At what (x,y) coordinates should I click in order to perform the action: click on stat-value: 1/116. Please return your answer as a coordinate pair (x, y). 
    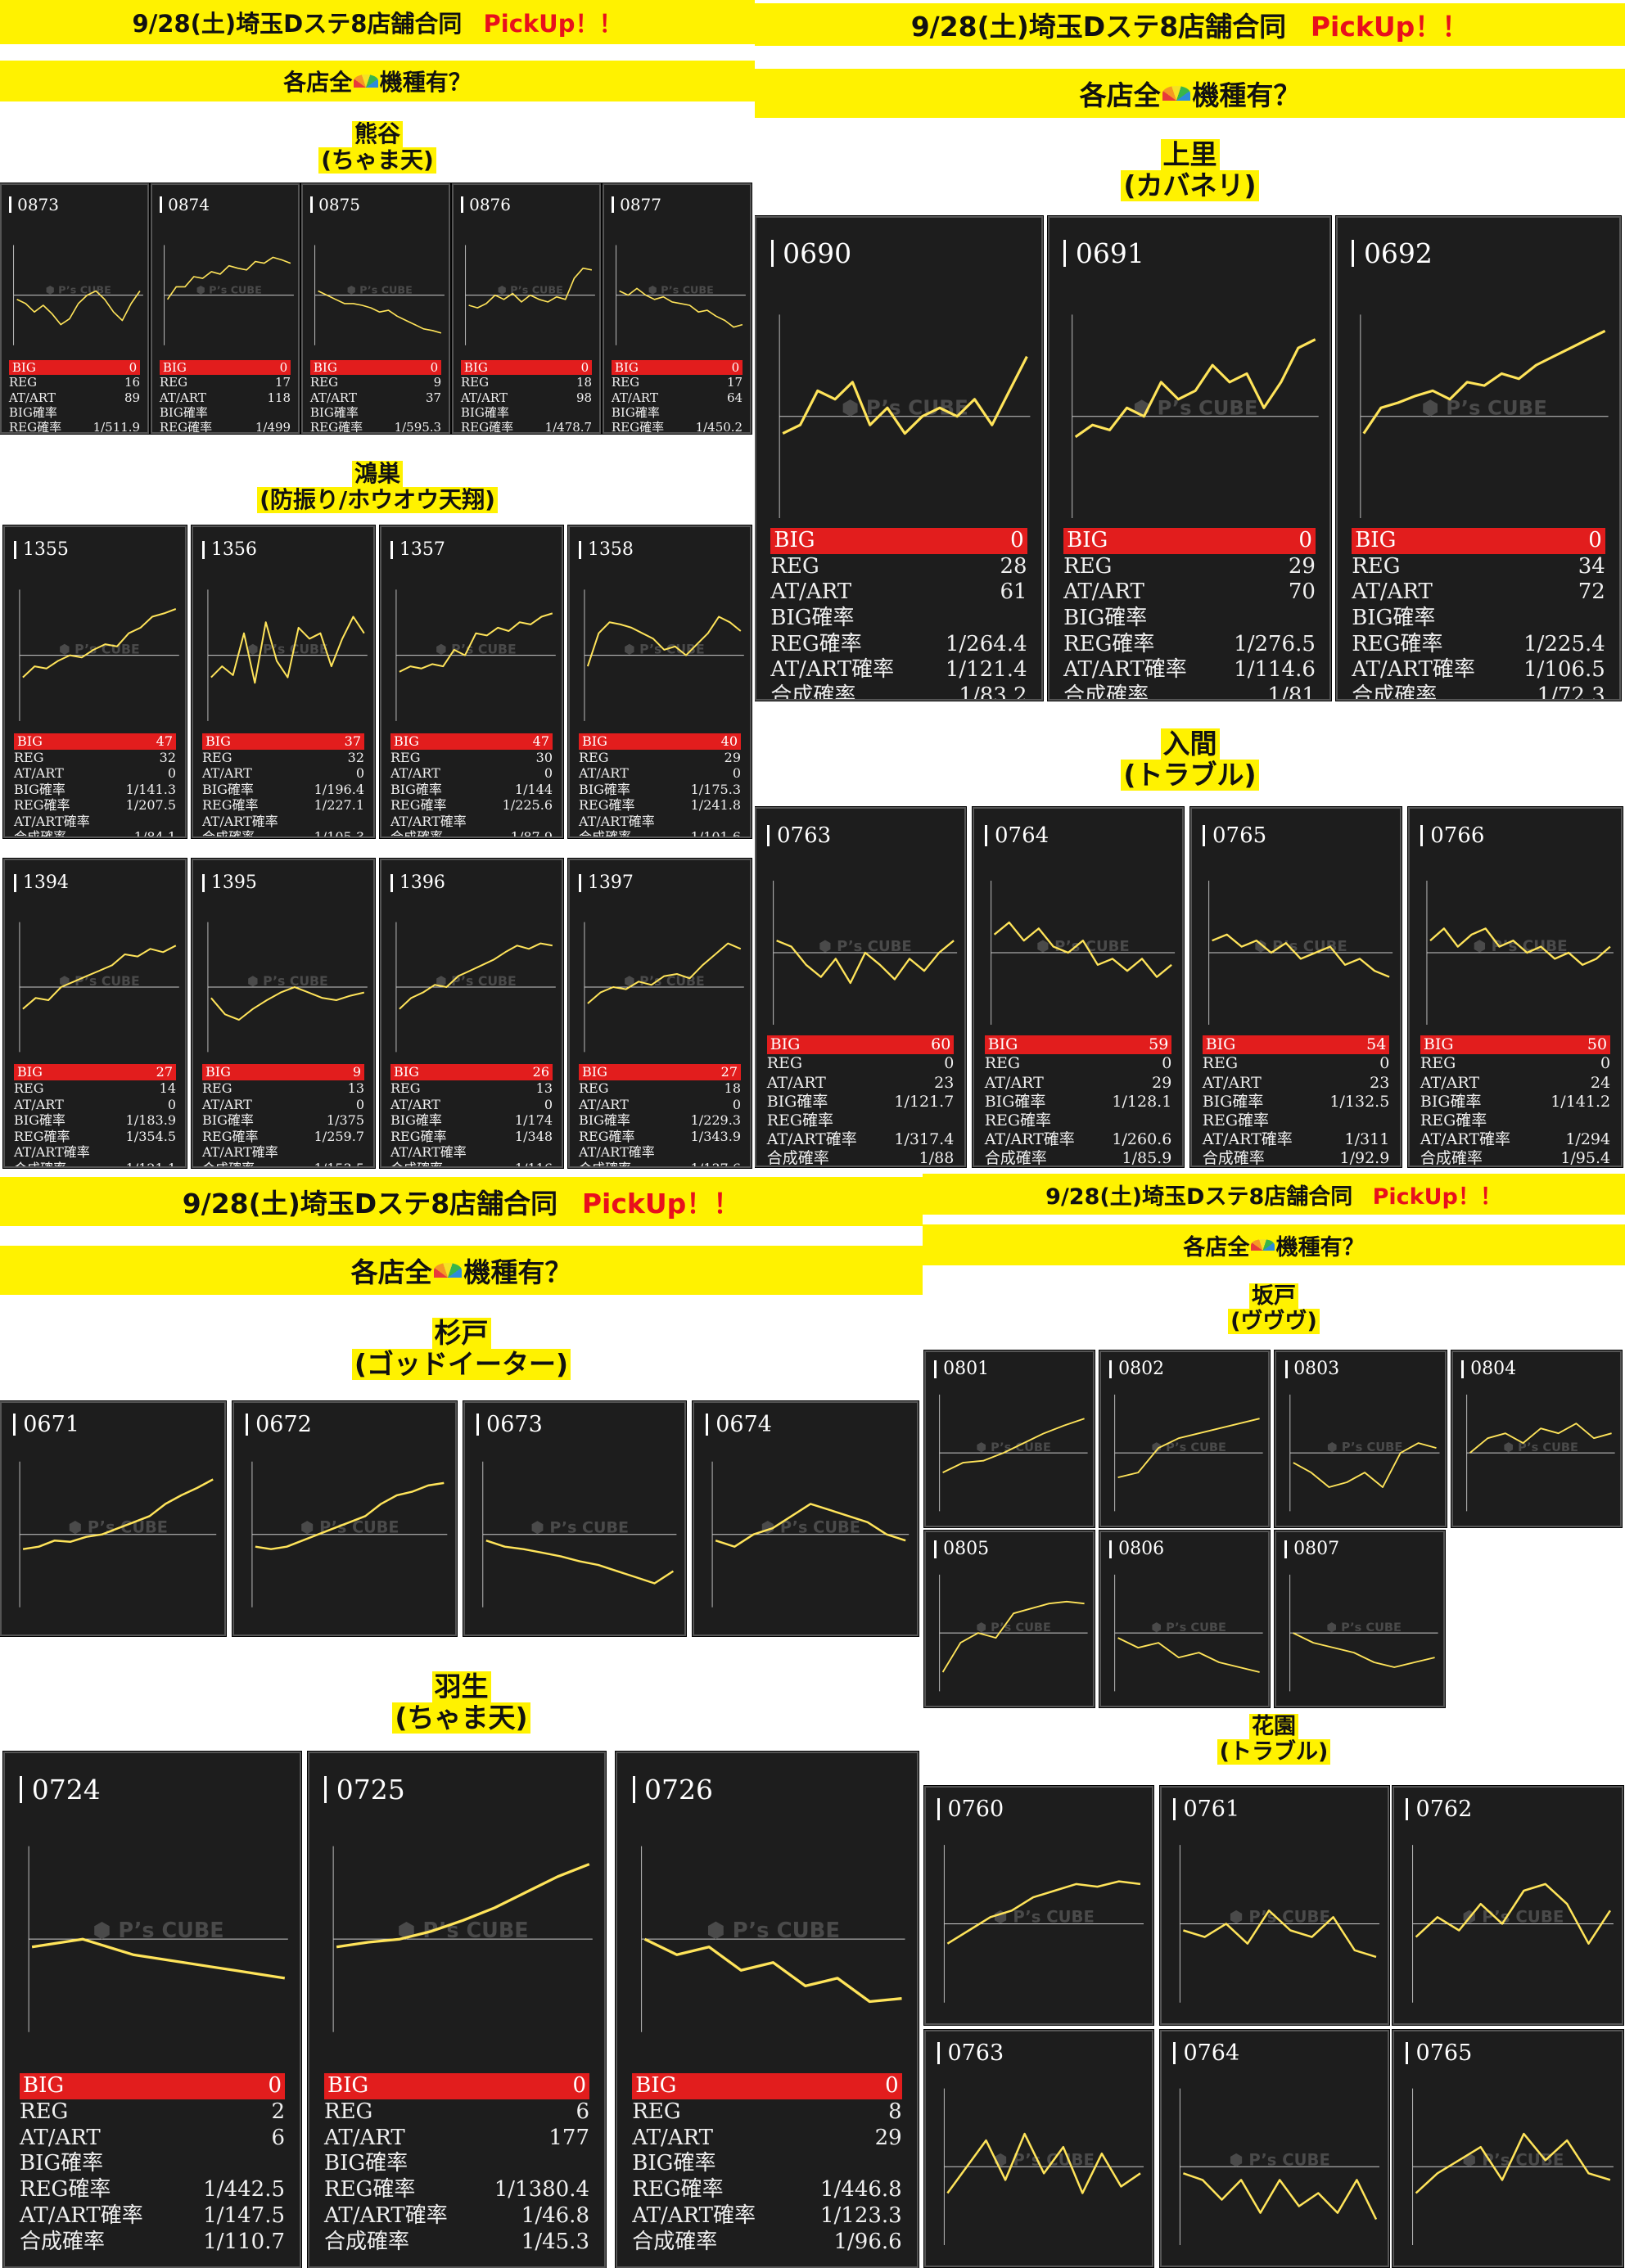
    Looking at the image, I should click on (534, 1163).